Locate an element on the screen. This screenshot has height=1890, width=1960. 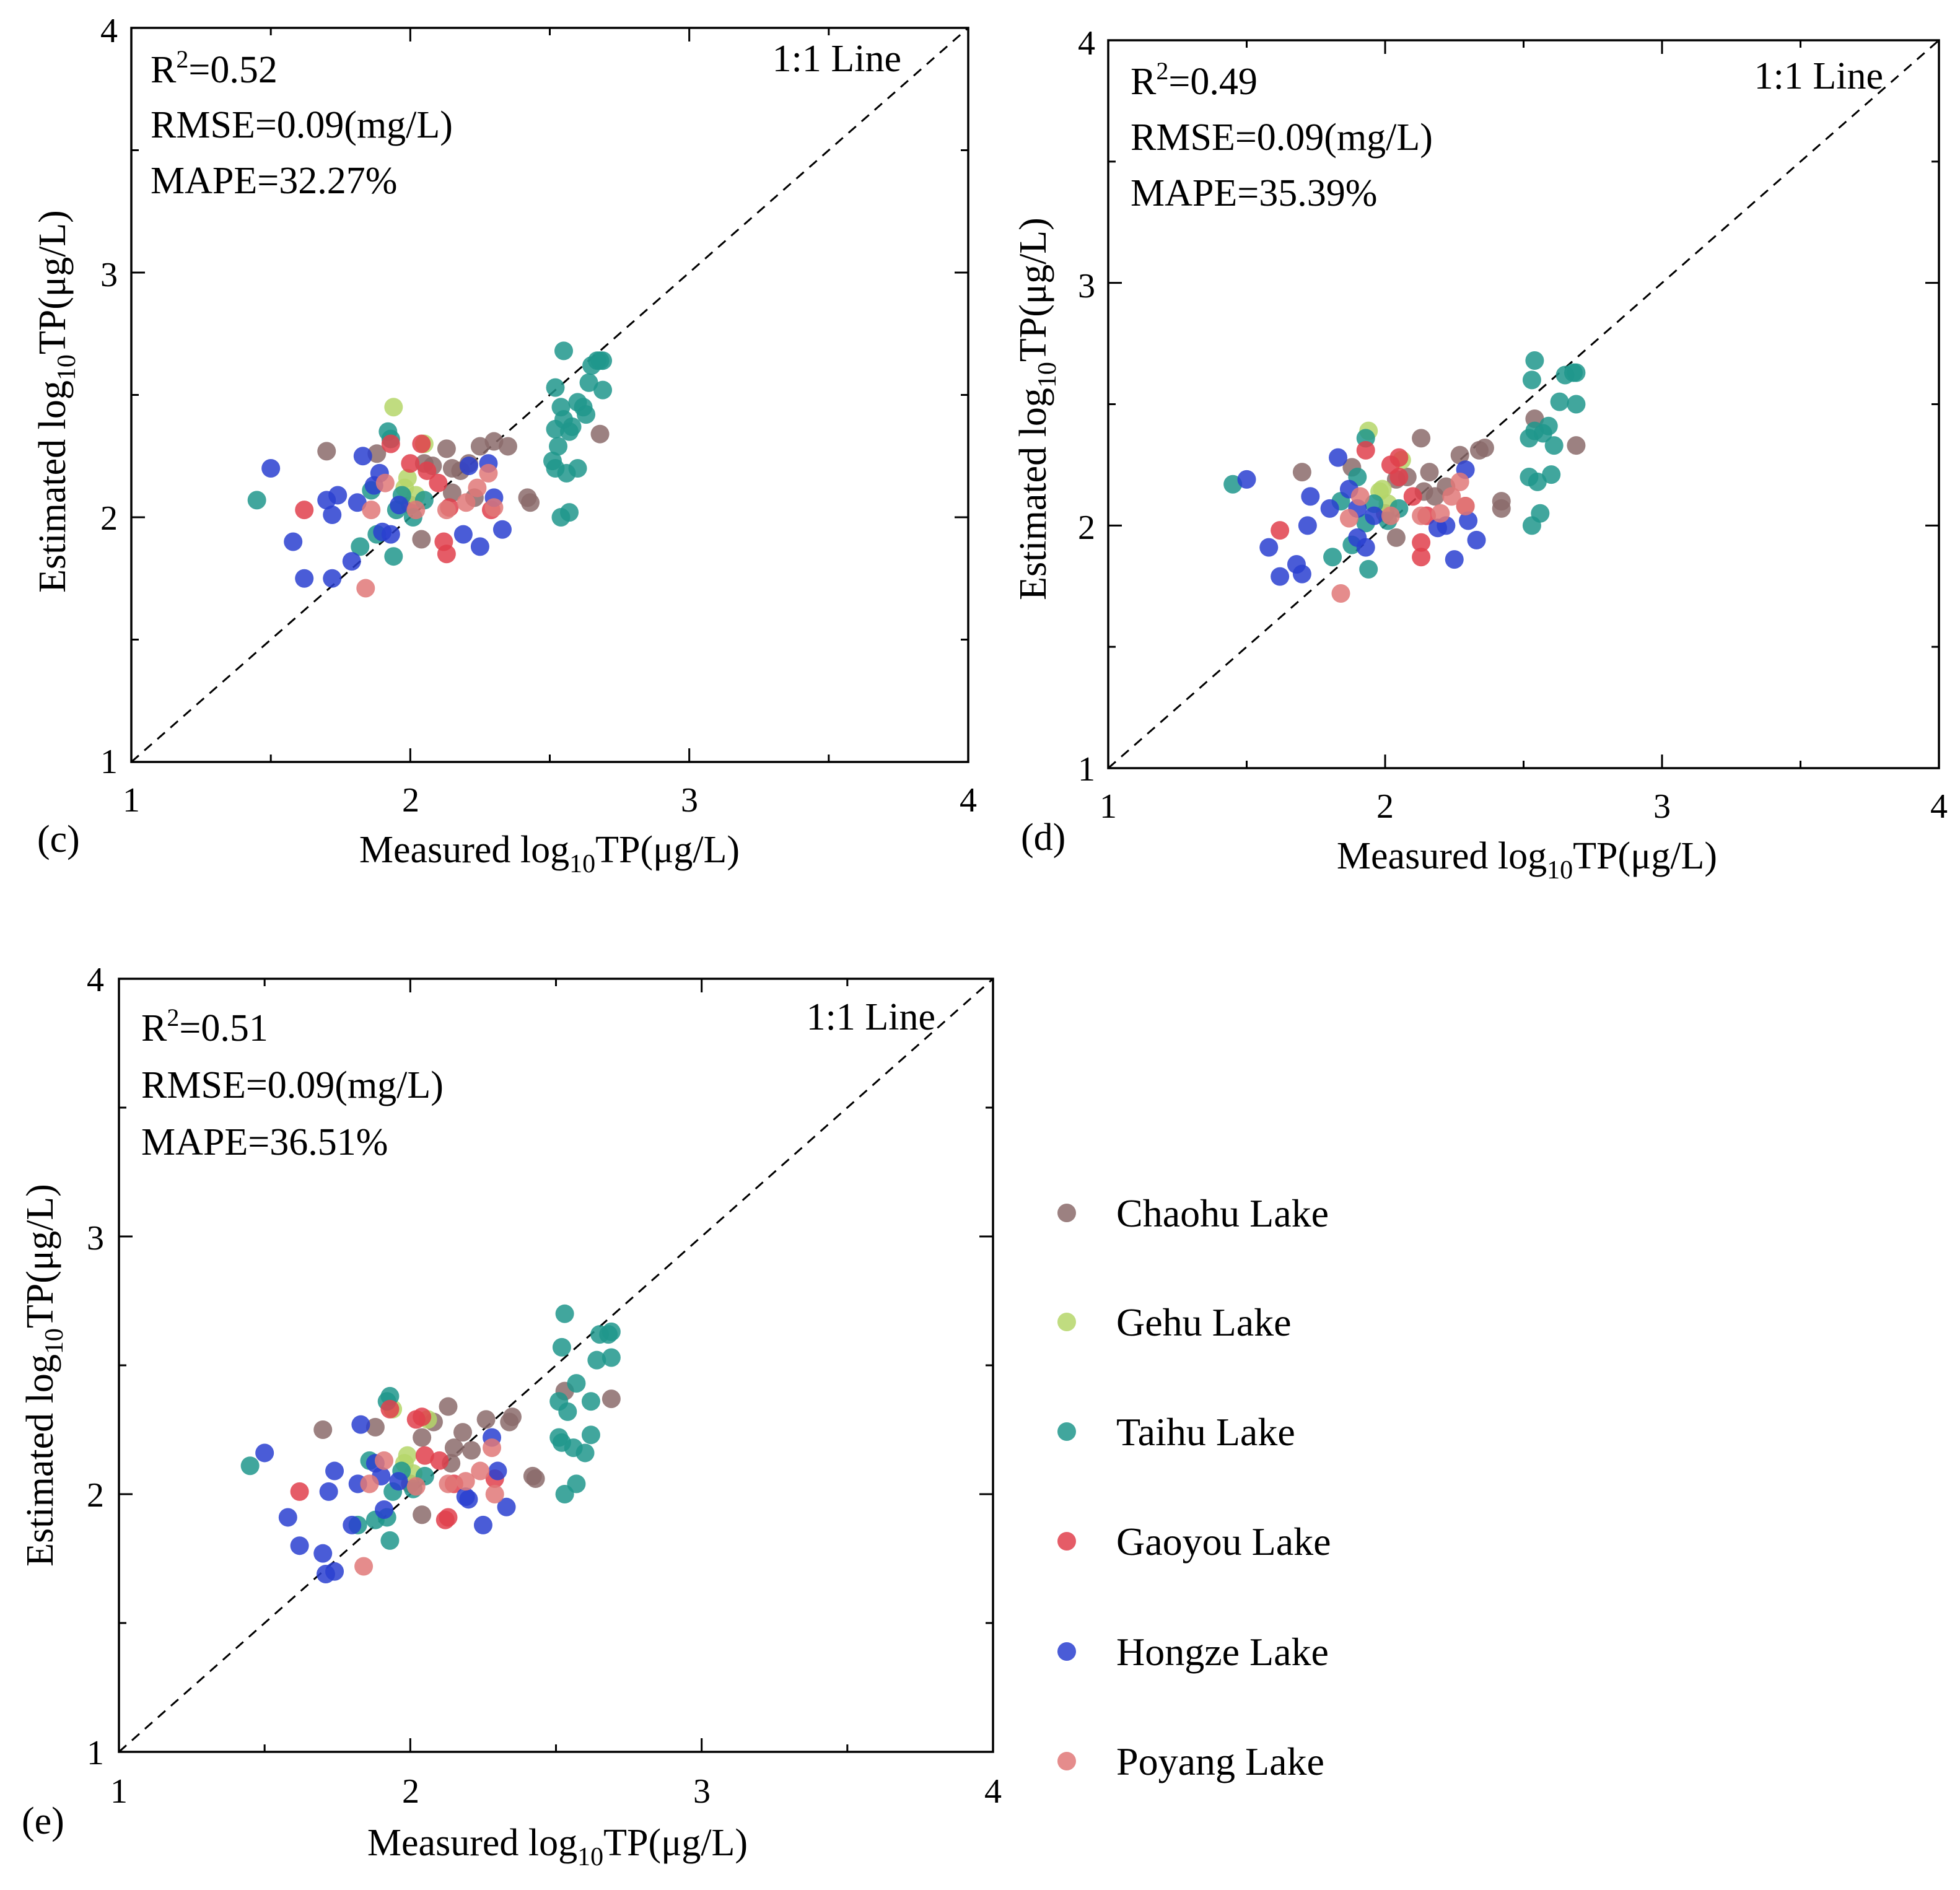
legend-label-poyang-lake: Poyang Lake is located at coordinates (1220, 1761).